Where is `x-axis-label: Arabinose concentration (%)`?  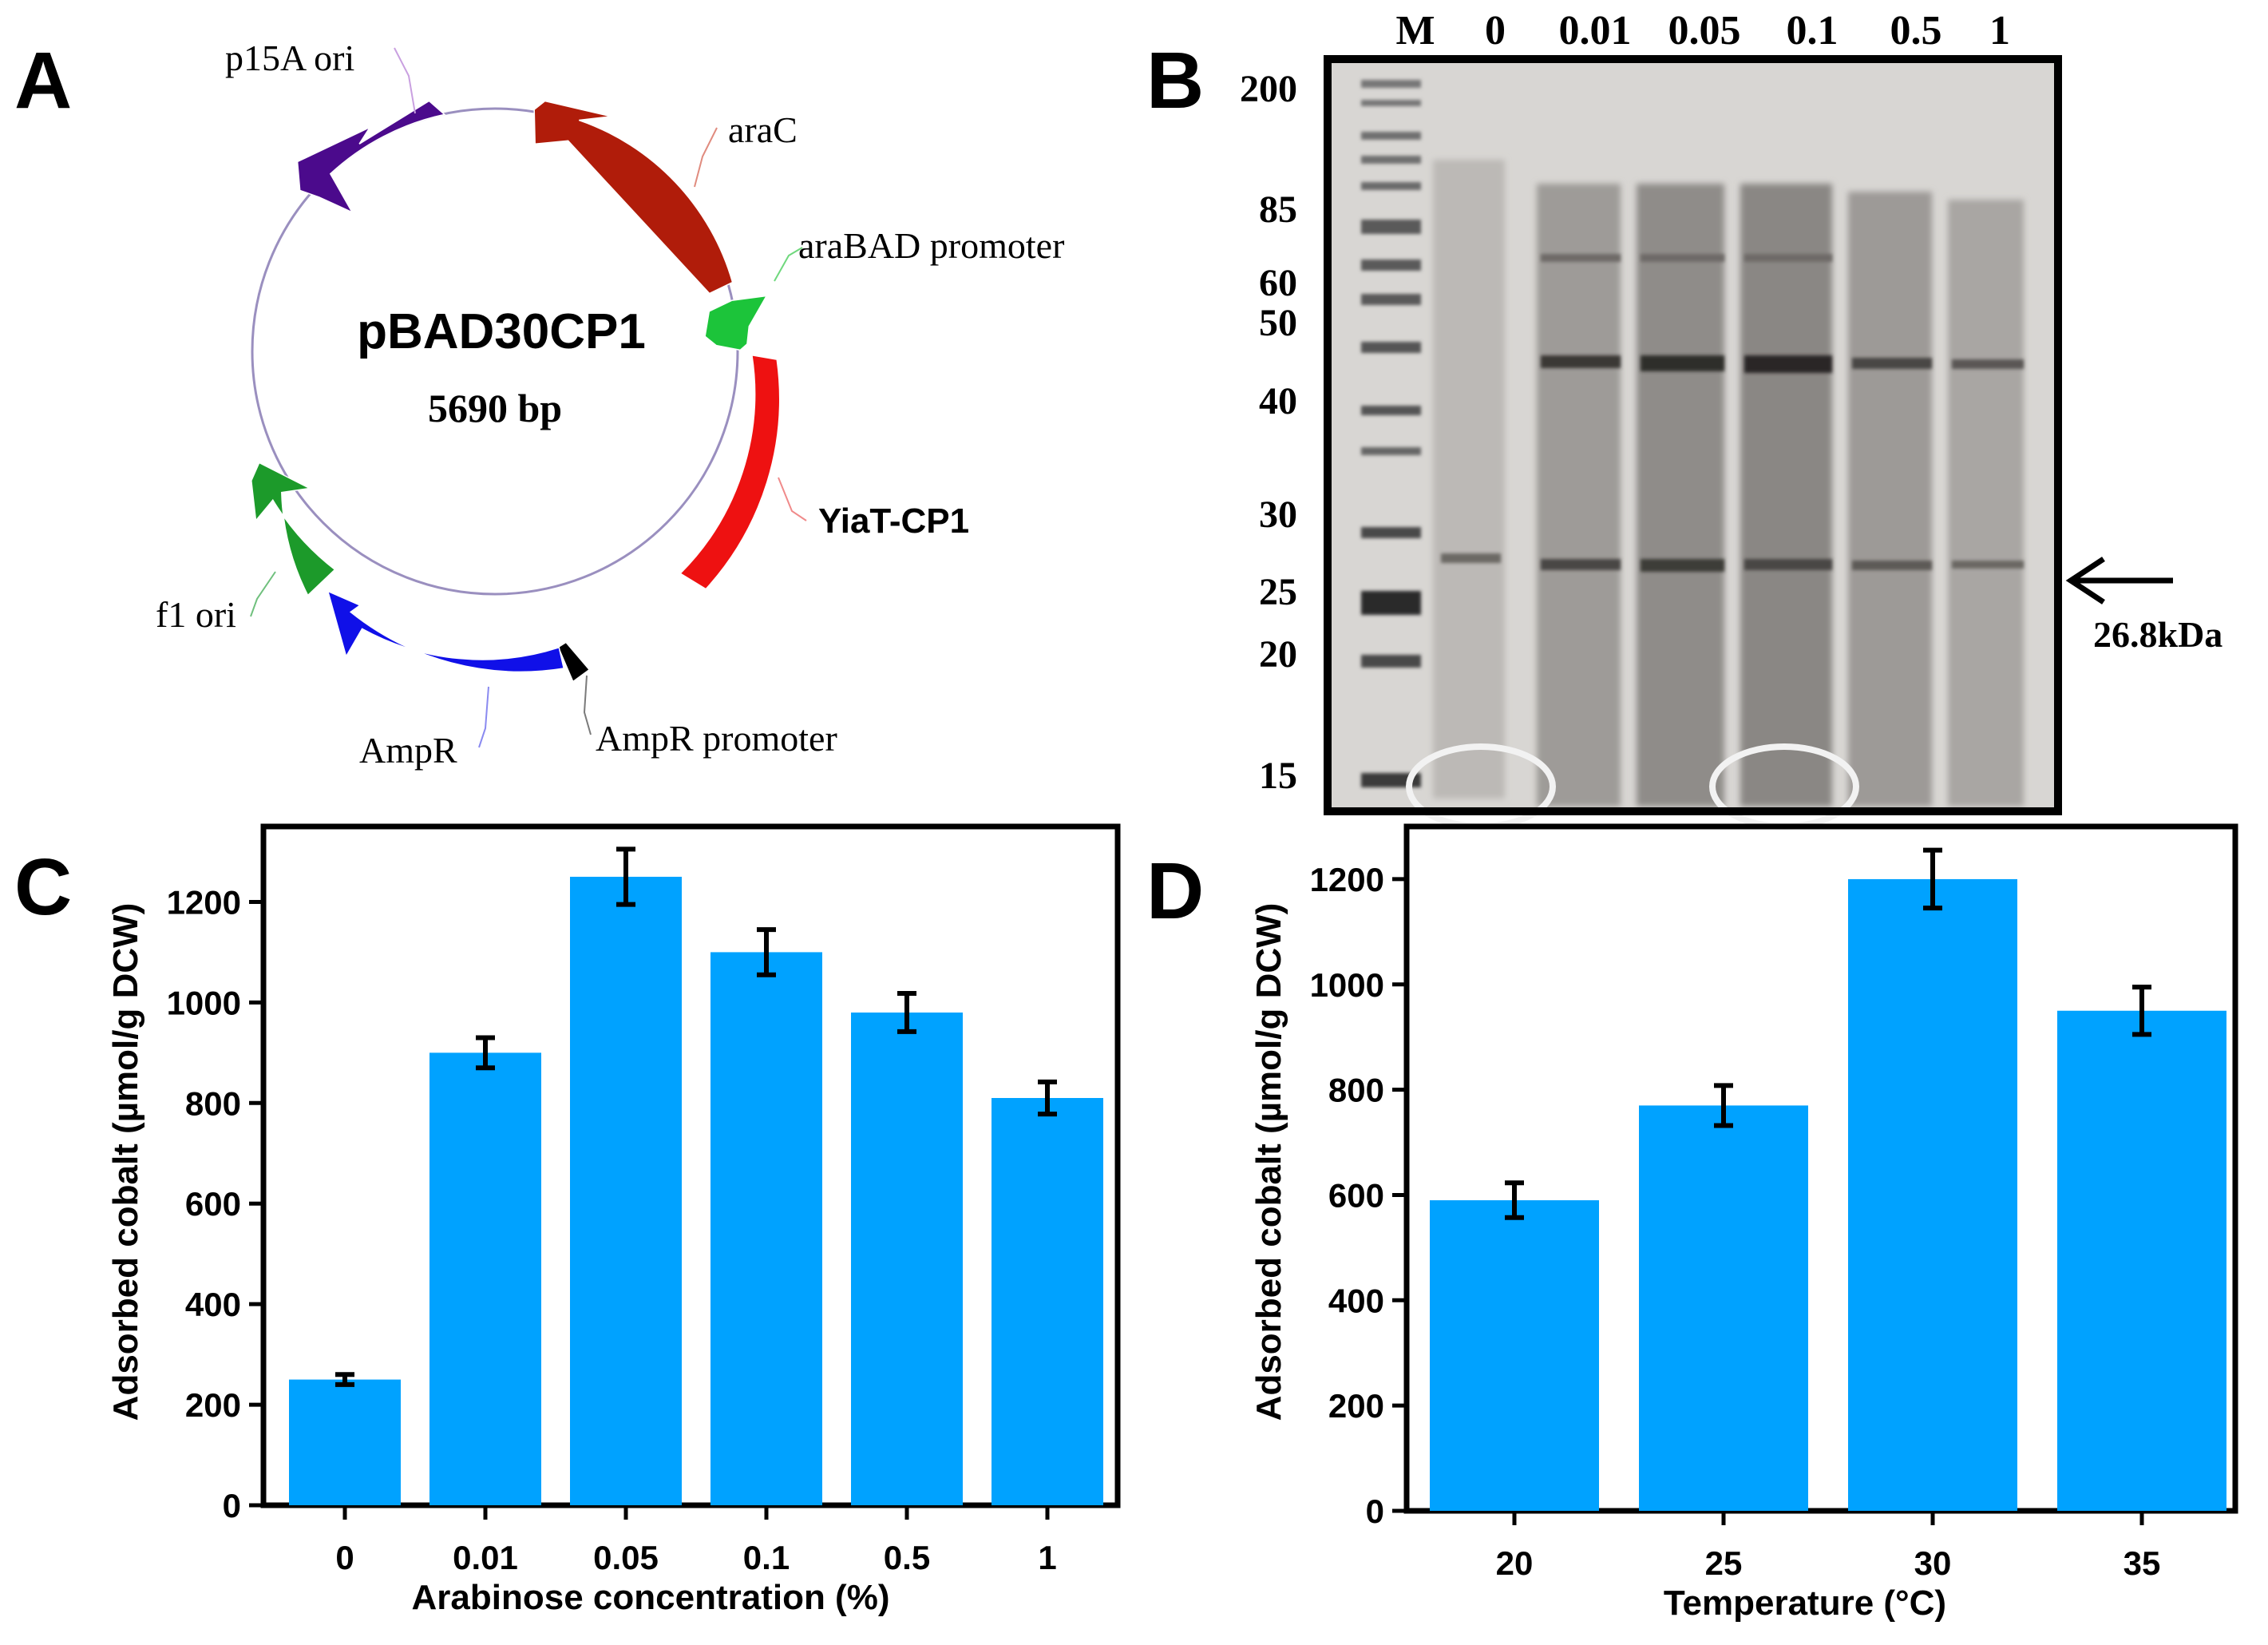
x-axis-label: Arabinose concentration (%) is located at coordinates (651, 1597).